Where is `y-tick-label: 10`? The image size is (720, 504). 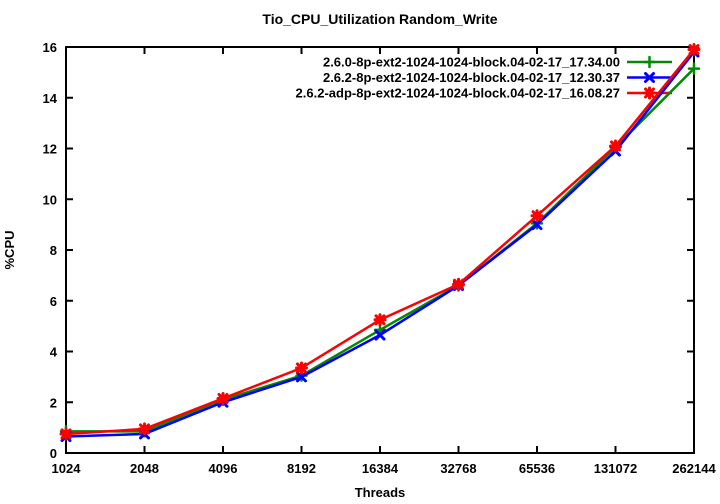 y-tick-label: 10 is located at coordinates (50, 199).